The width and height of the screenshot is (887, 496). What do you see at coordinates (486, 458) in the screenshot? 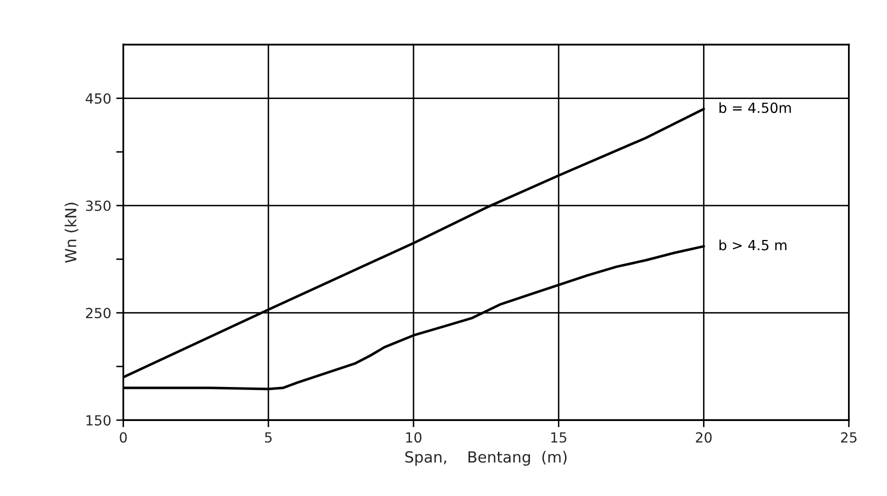
I see `x-axis-title: Span, Bentang (m)` at bounding box center [486, 458].